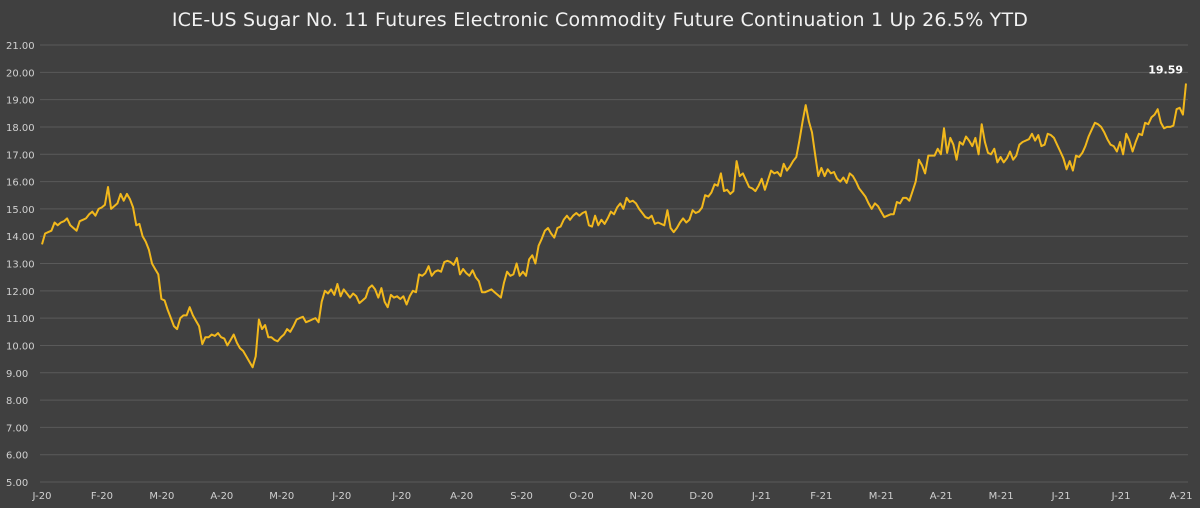 This screenshot has height=508, width=1200. Describe the element at coordinates (20, 46) in the screenshot. I see `y-tick-label: 21.00` at that location.